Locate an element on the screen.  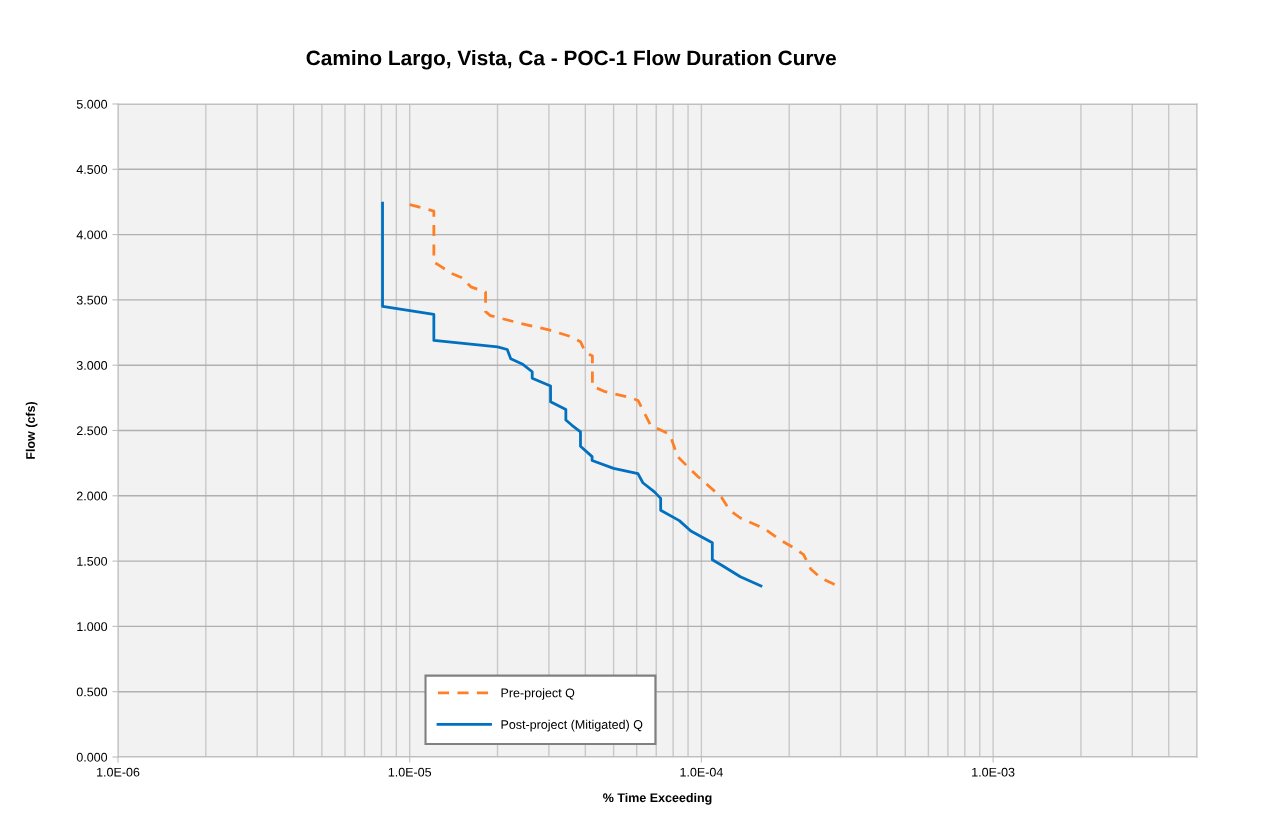
y-tick-label: 3.500 is located at coordinates (92, 300).